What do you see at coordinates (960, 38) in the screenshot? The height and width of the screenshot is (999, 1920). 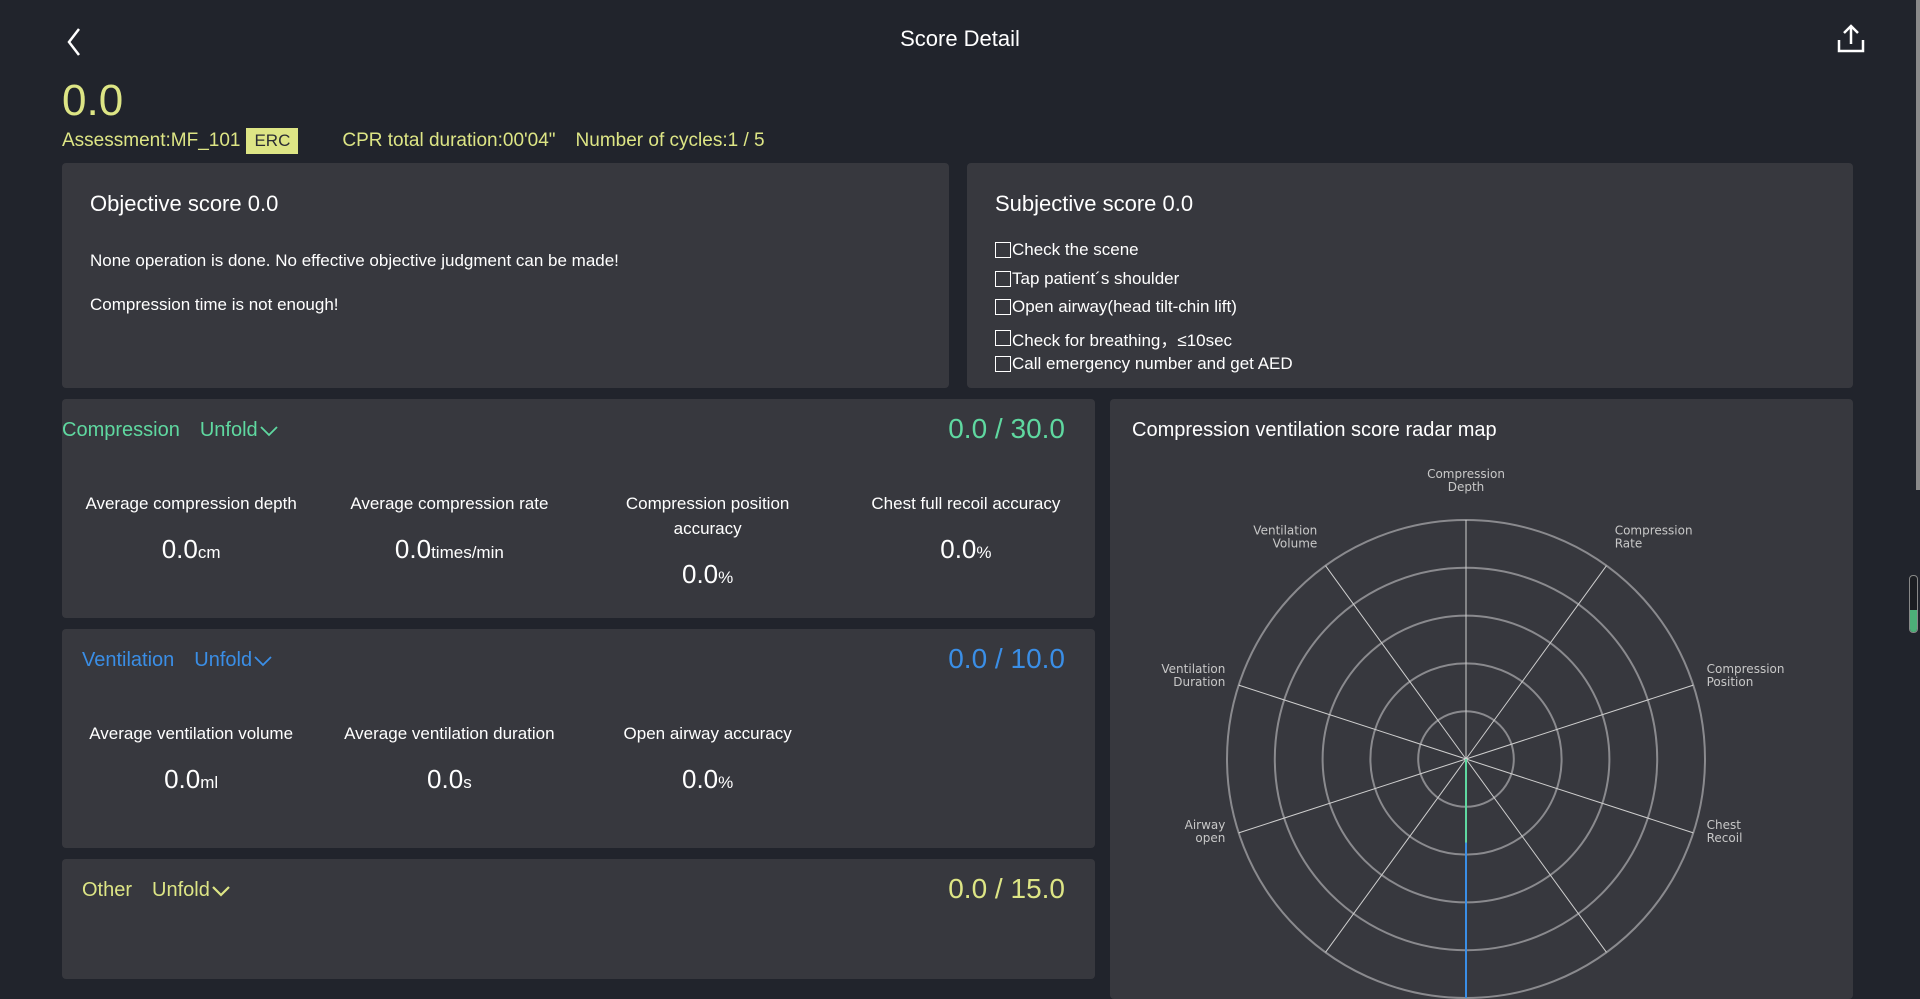 I see `page-title: Score Detail` at bounding box center [960, 38].